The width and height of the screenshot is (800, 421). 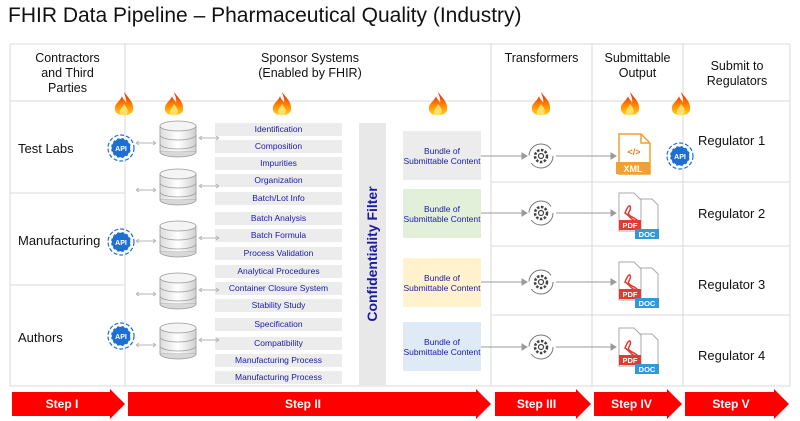 What do you see at coordinates (121, 148) in the screenshot?
I see `api-badge-test-labs: API` at bounding box center [121, 148].